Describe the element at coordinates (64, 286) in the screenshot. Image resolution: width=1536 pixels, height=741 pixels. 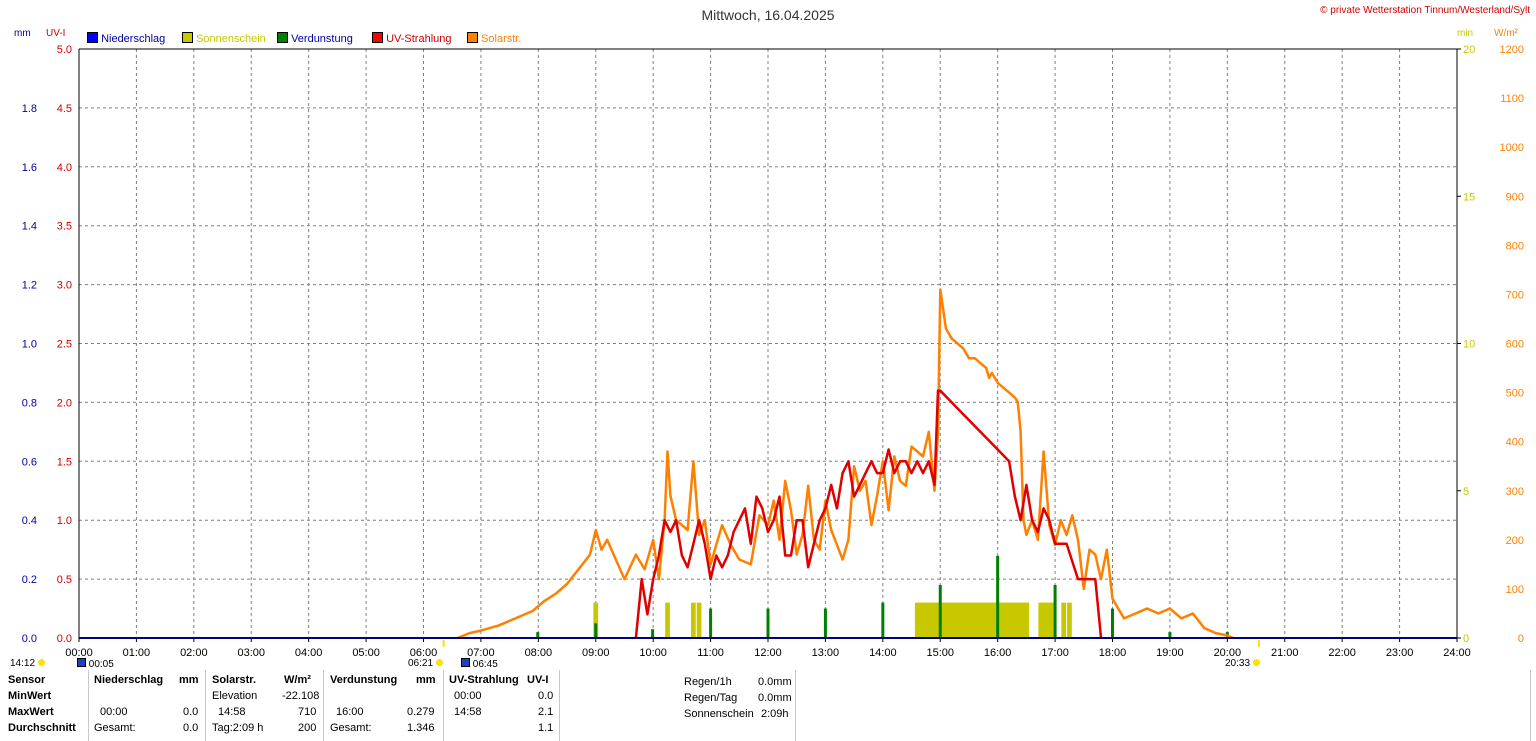
I see `uv-tick-label: 3.0` at that location.